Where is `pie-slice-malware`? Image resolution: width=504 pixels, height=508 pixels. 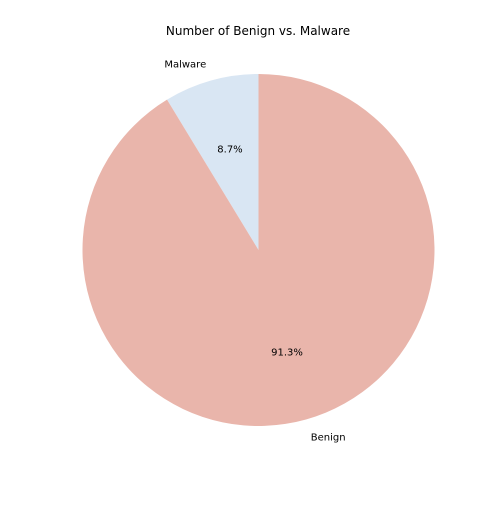 pie-slice-malware is located at coordinates (213, 162).